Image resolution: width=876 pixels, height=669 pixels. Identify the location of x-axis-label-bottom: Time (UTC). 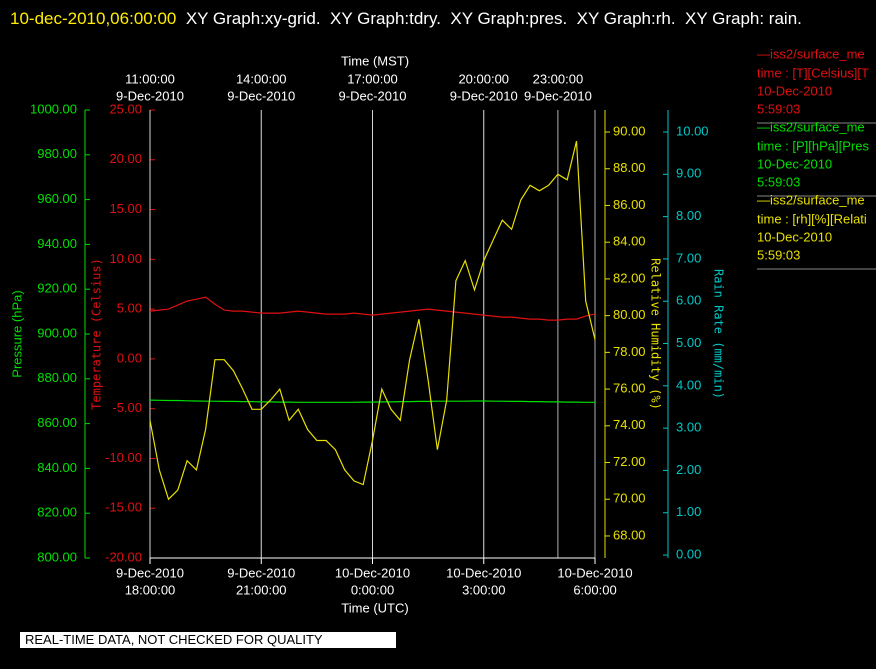
(374, 607).